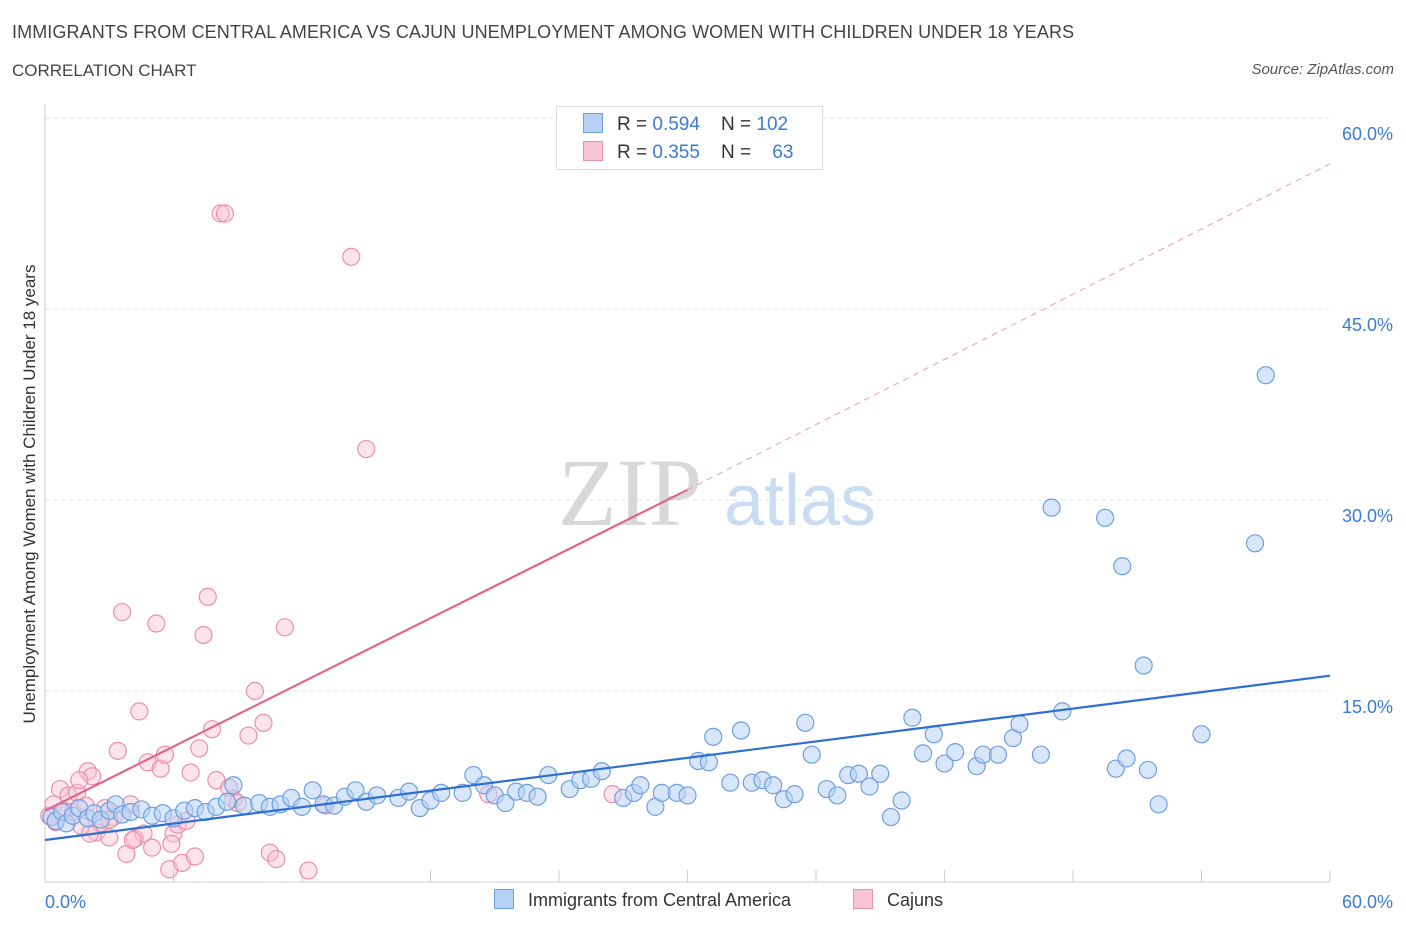 This screenshot has height=930, width=1406. What do you see at coordinates (630, 492) in the screenshot?
I see `watermark-zip: ZIP` at bounding box center [630, 492].